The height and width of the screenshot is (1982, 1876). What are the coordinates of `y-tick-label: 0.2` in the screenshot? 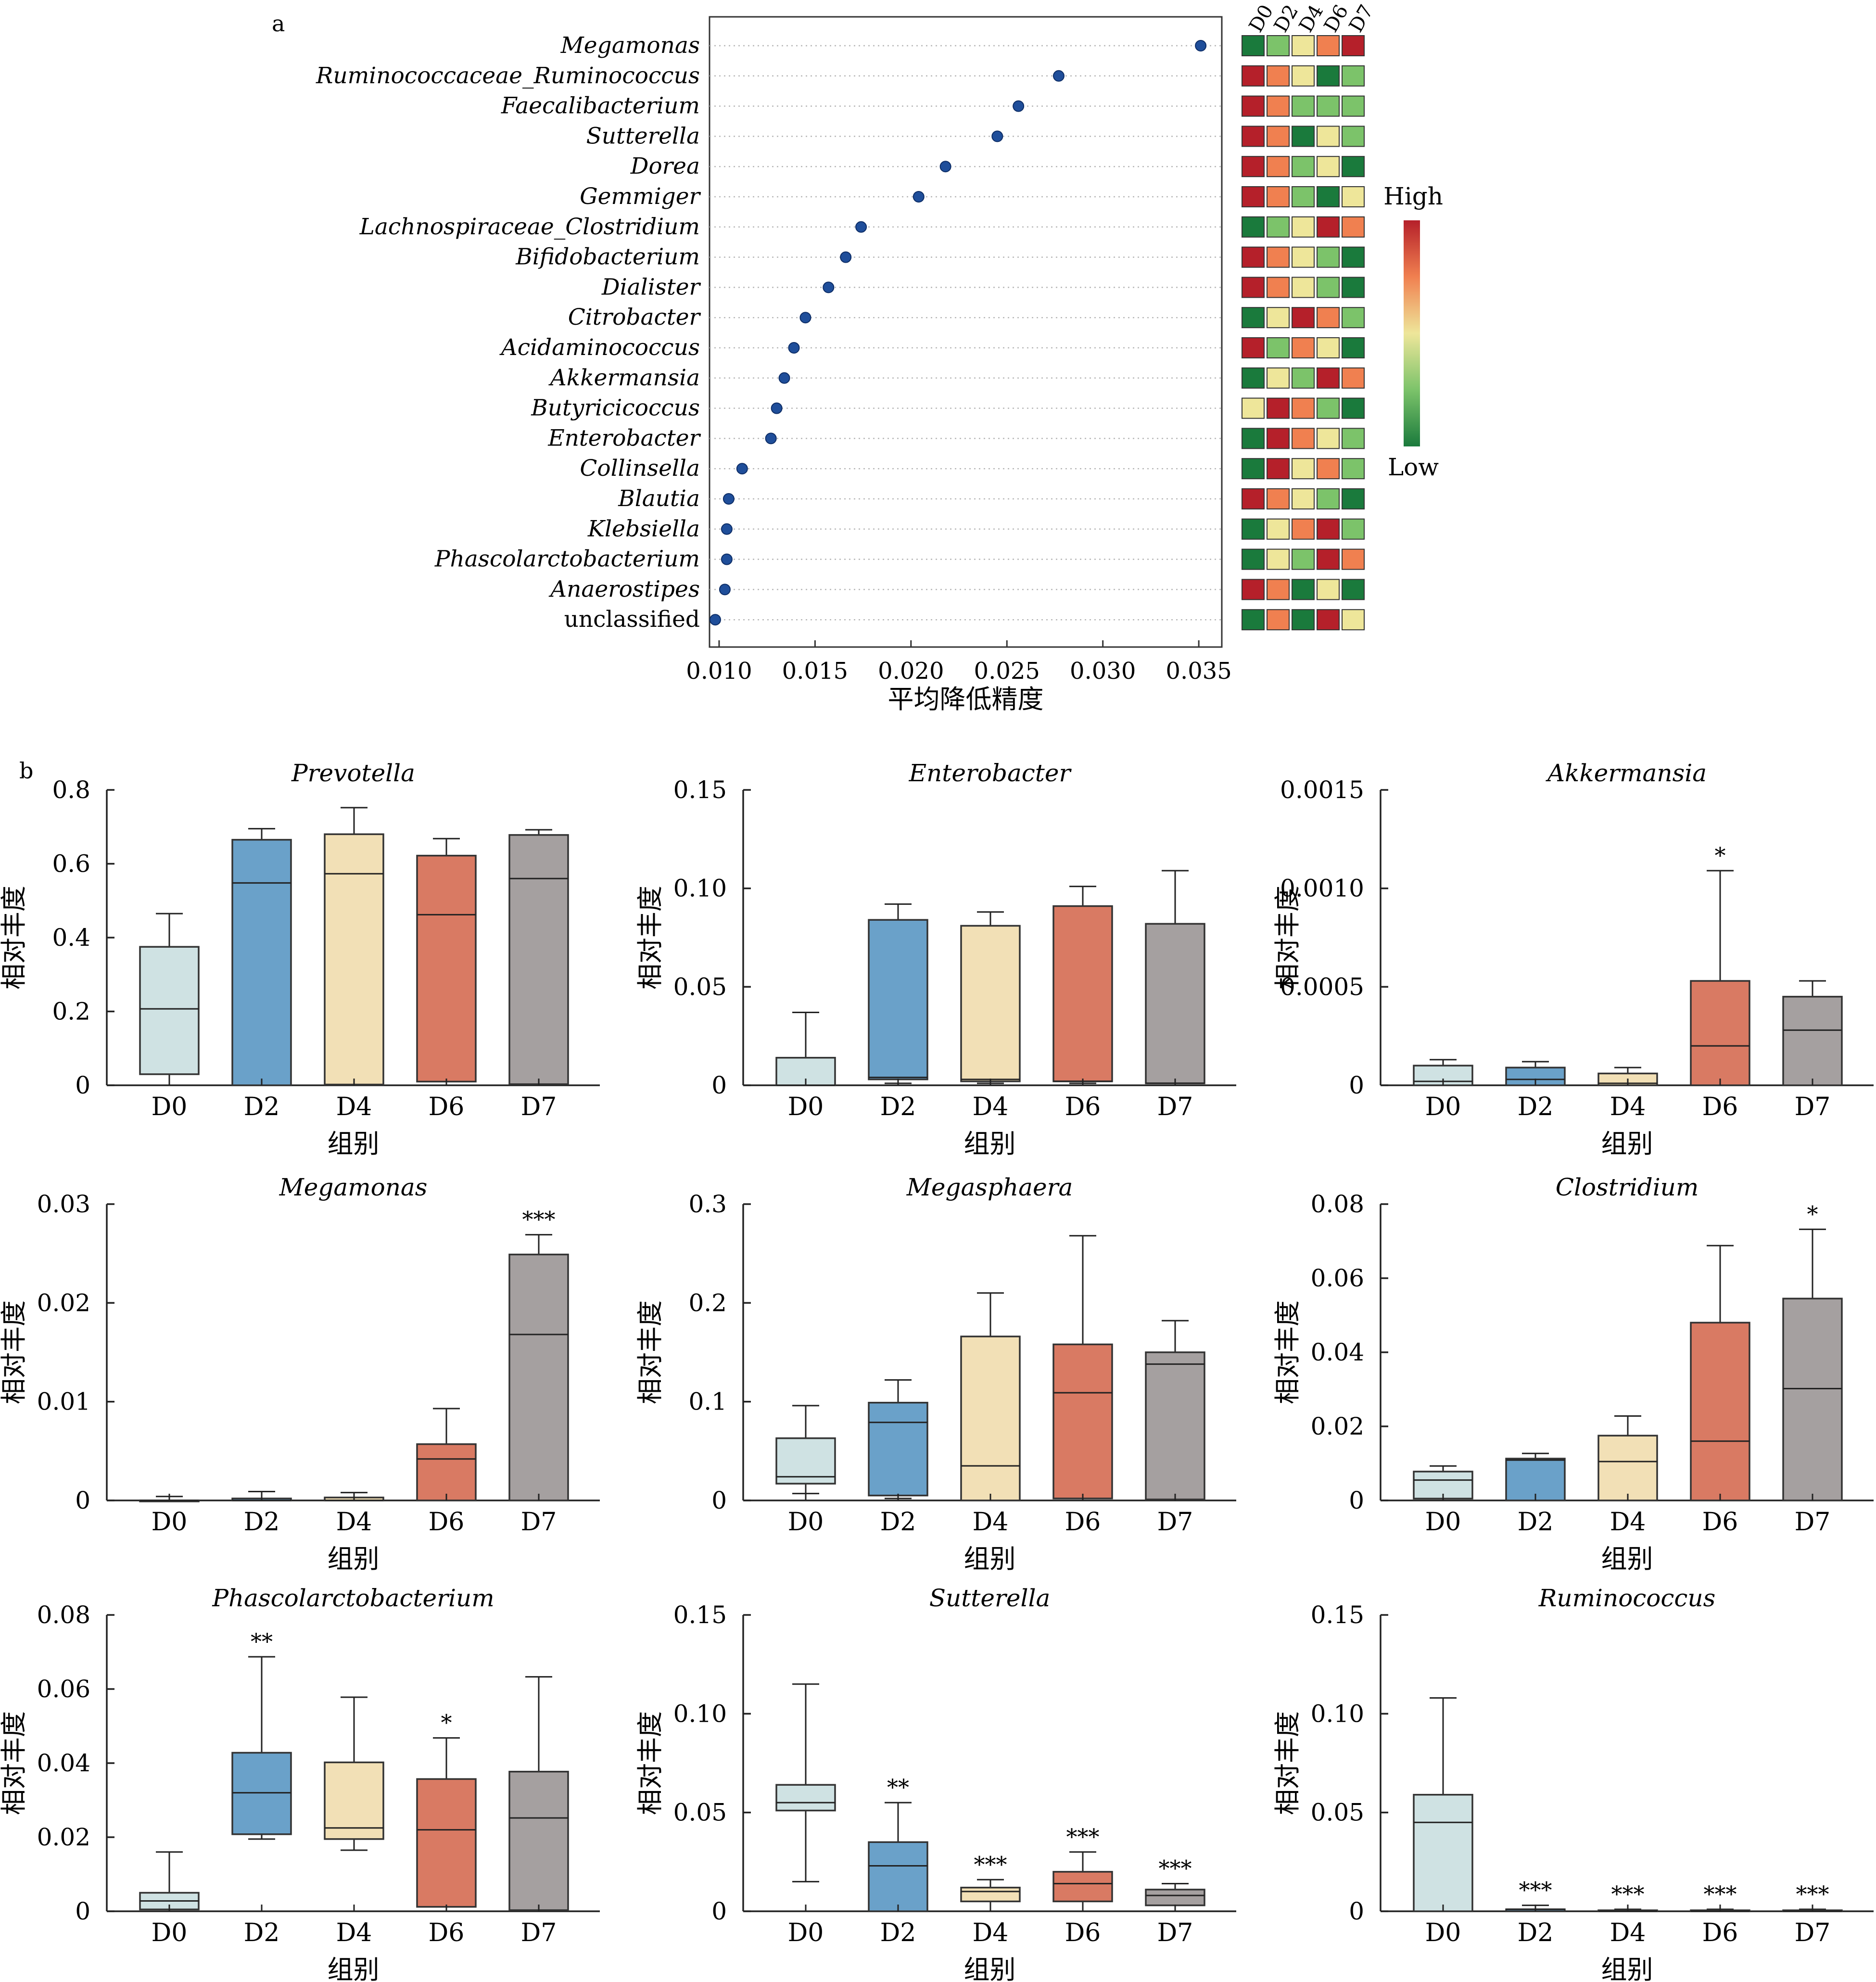 It's located at (71, 1012).